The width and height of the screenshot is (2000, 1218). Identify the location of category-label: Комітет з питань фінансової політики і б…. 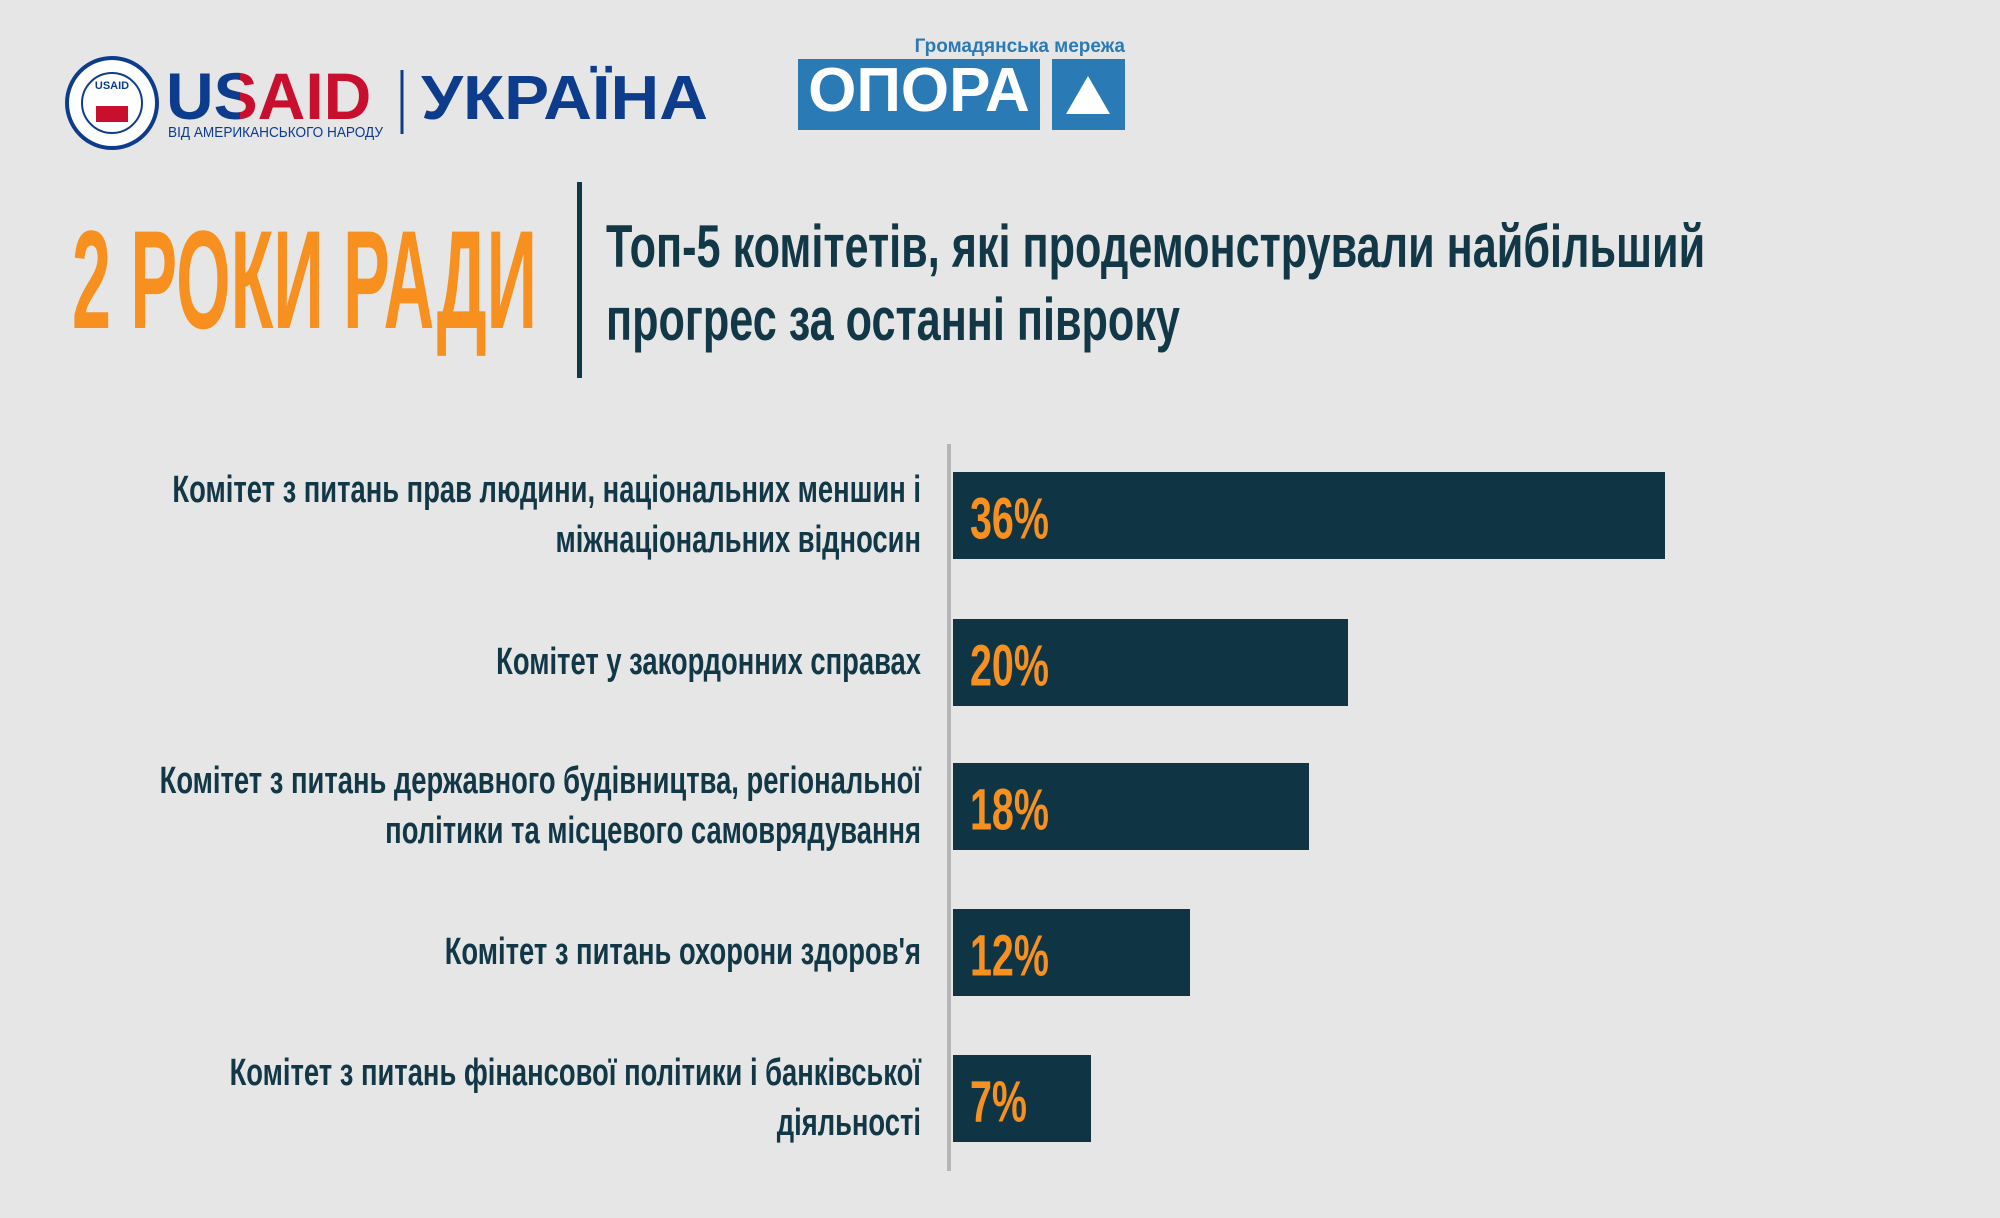
(575, 1098).